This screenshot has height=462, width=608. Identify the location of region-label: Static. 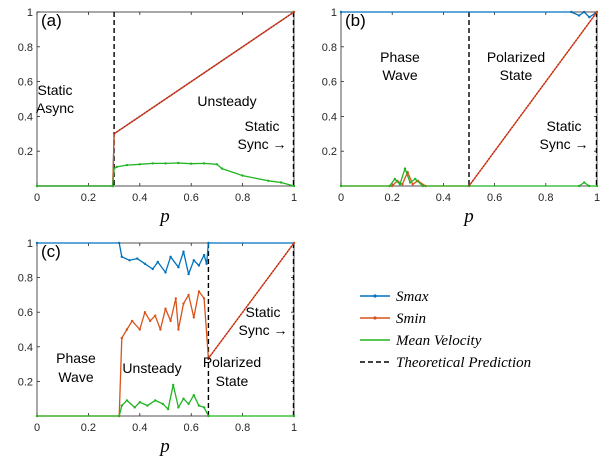
(54, 90).